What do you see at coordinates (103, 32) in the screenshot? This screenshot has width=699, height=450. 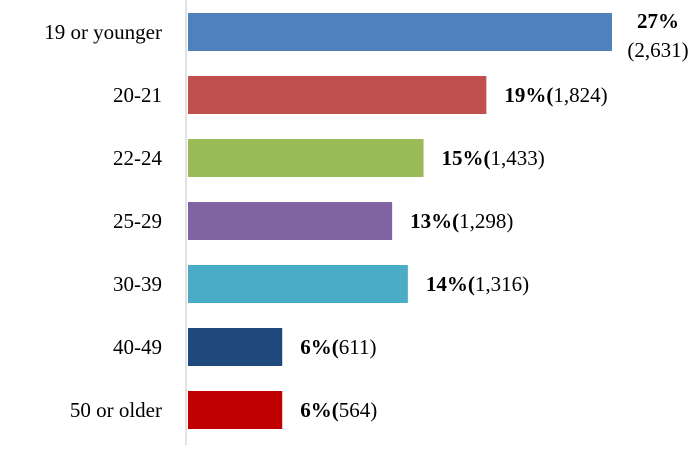 I see `category-label: 19 or younger` at bounding box center [103, 32].